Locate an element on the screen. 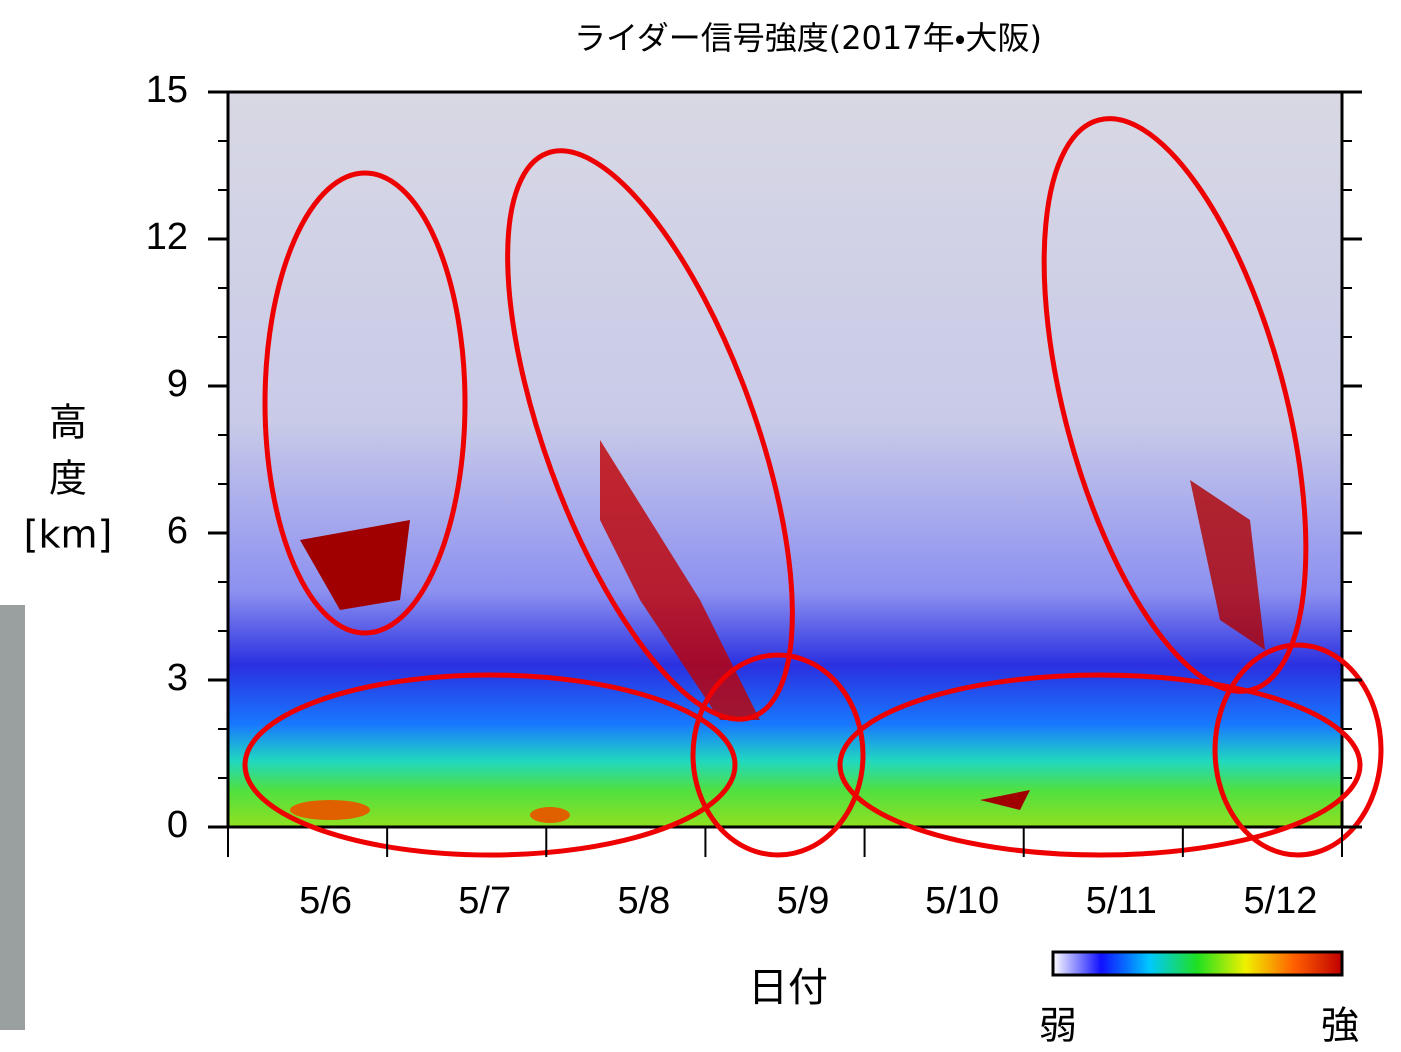  y-tick-label: 12 is located at coordinates (167, 237).